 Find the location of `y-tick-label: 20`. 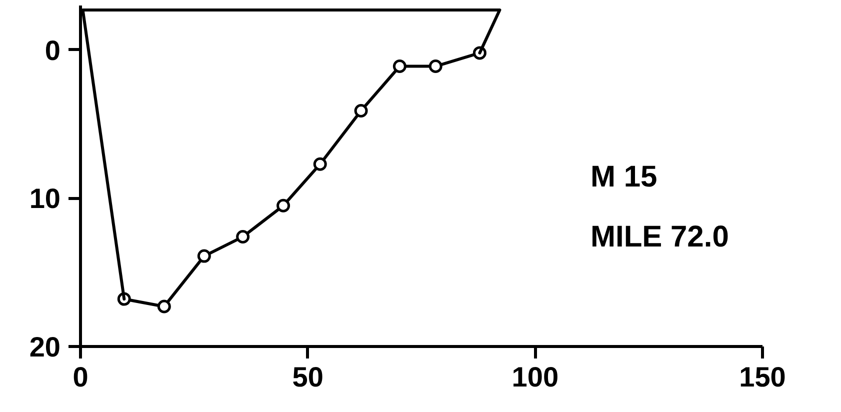

y-tick-label: 20 is located at coordinates (45, 347).